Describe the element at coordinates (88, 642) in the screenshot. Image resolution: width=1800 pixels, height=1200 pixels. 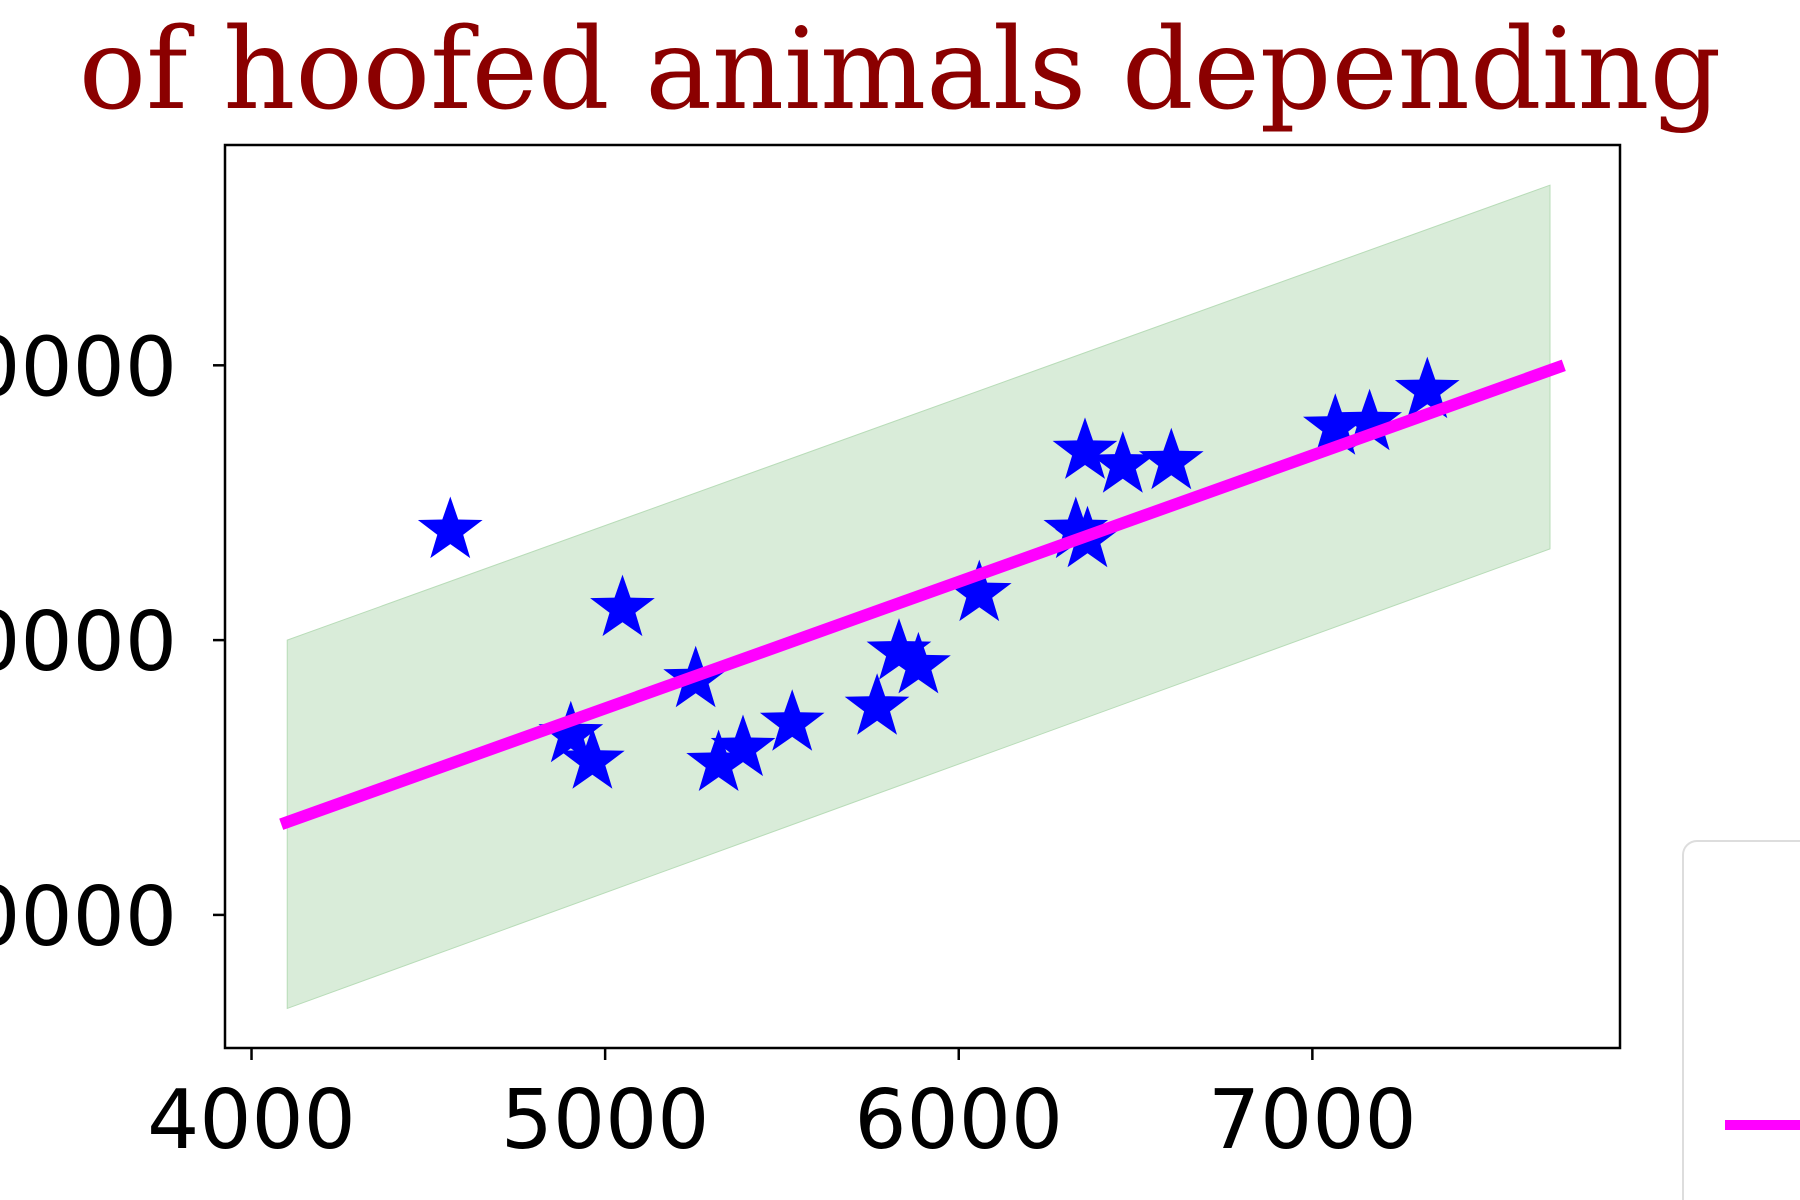
I see `y-tick-label: 20000` at that location.